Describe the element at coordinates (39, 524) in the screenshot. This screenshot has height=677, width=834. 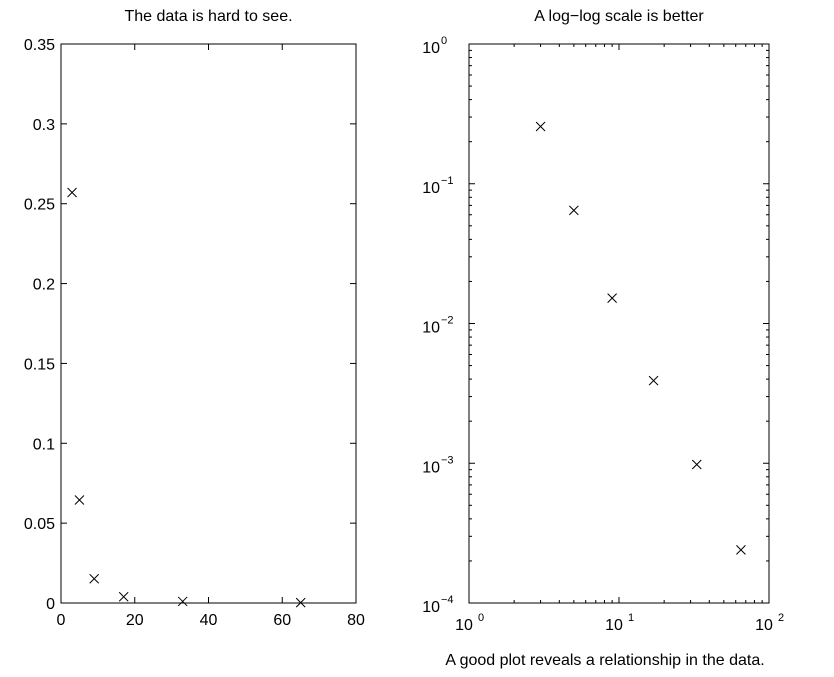
I see `y-tick-label: 0.05` at that location.